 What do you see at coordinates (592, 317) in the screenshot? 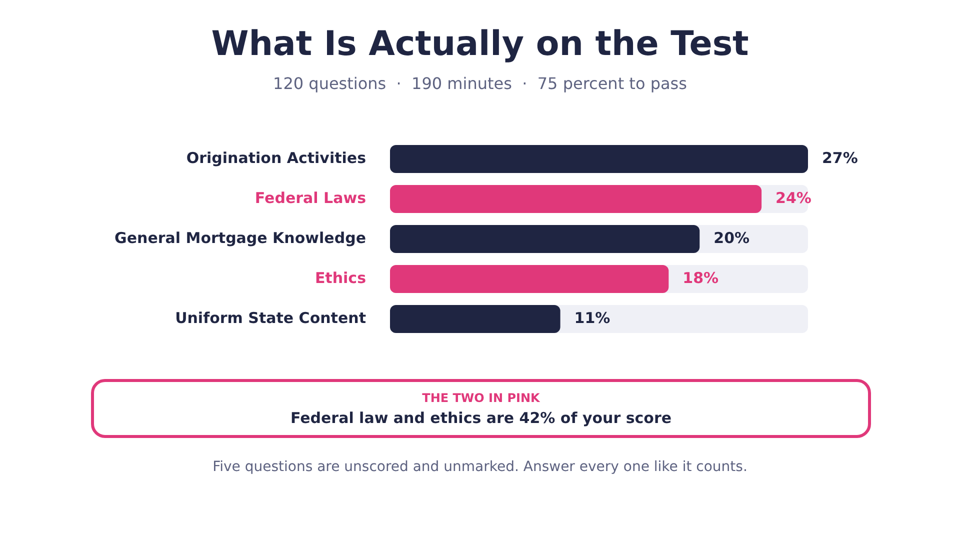
I see `data-label: 11%` at bounding box center [592, 317].